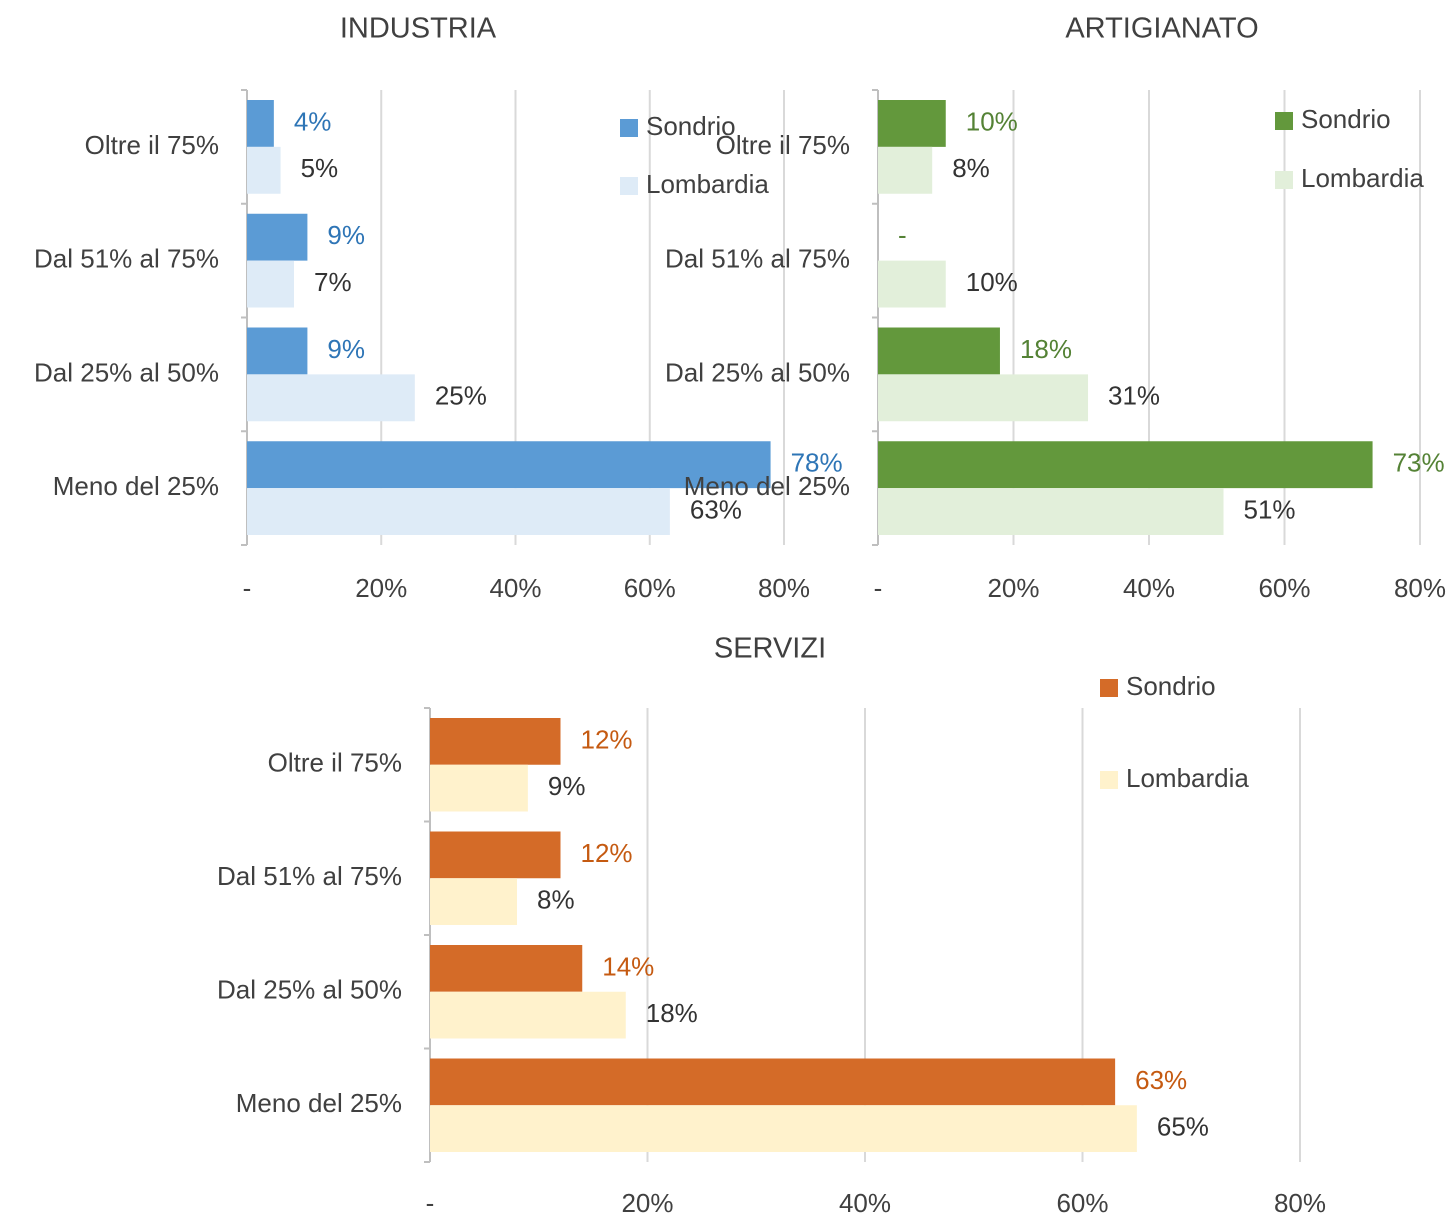 The width and height of the screenshot is (1456, 1220). I want to click on data-label: -, so click(902, 235).